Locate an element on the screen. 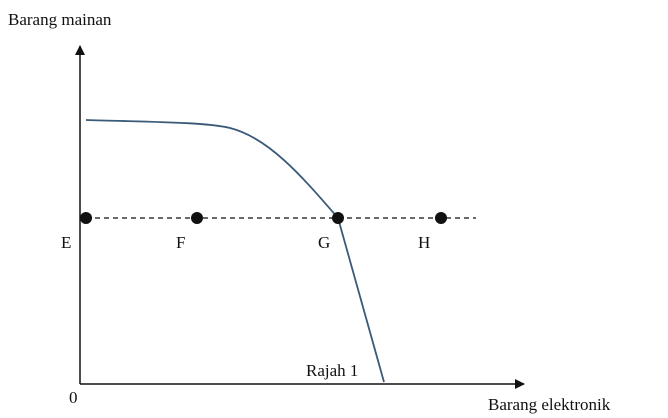 Image resolution: width=668 pixels, height=418 pixels. x-axis-label: Barang elektronik is located at coordinates (549, 404).